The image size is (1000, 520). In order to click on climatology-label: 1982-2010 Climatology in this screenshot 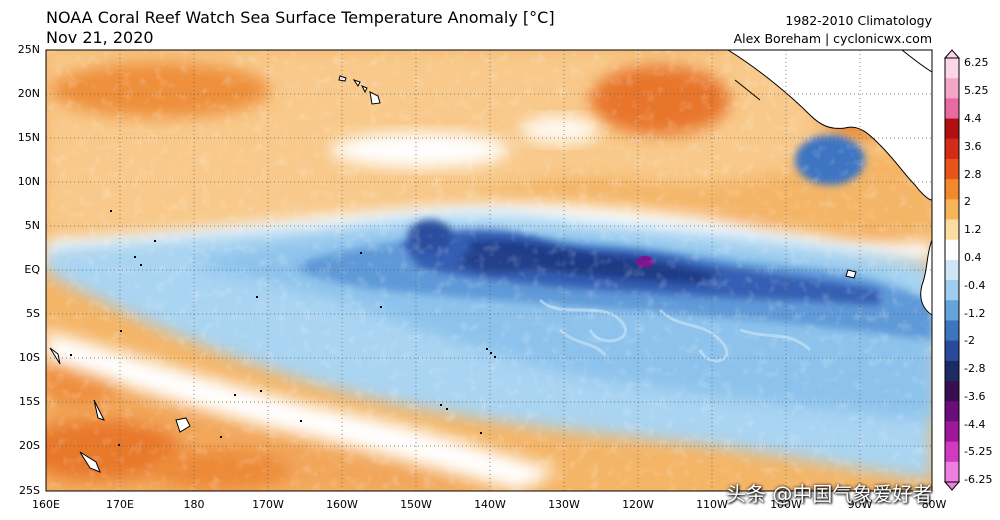, I will do `click(858, 20)`.